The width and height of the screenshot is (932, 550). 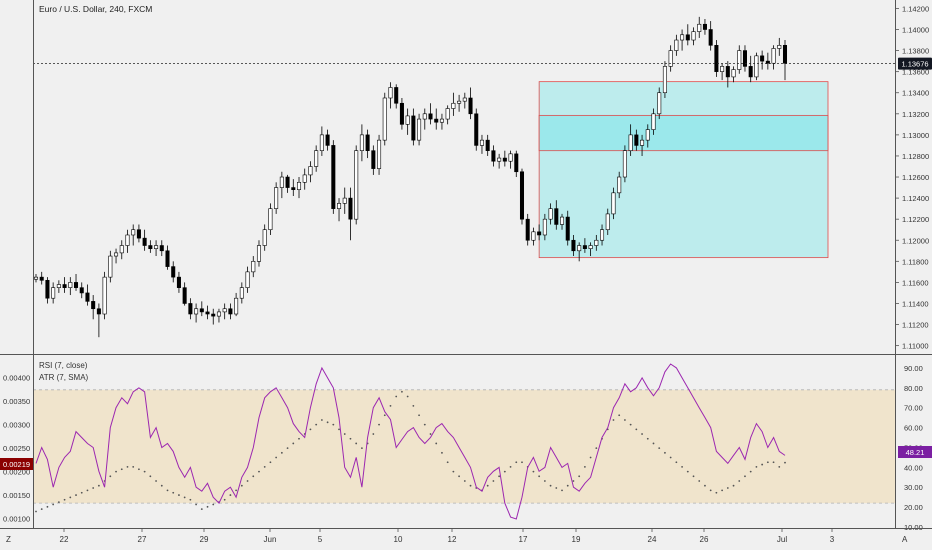 I want to click on price-tick-label: 1.12200, so click(x=915, y=219).